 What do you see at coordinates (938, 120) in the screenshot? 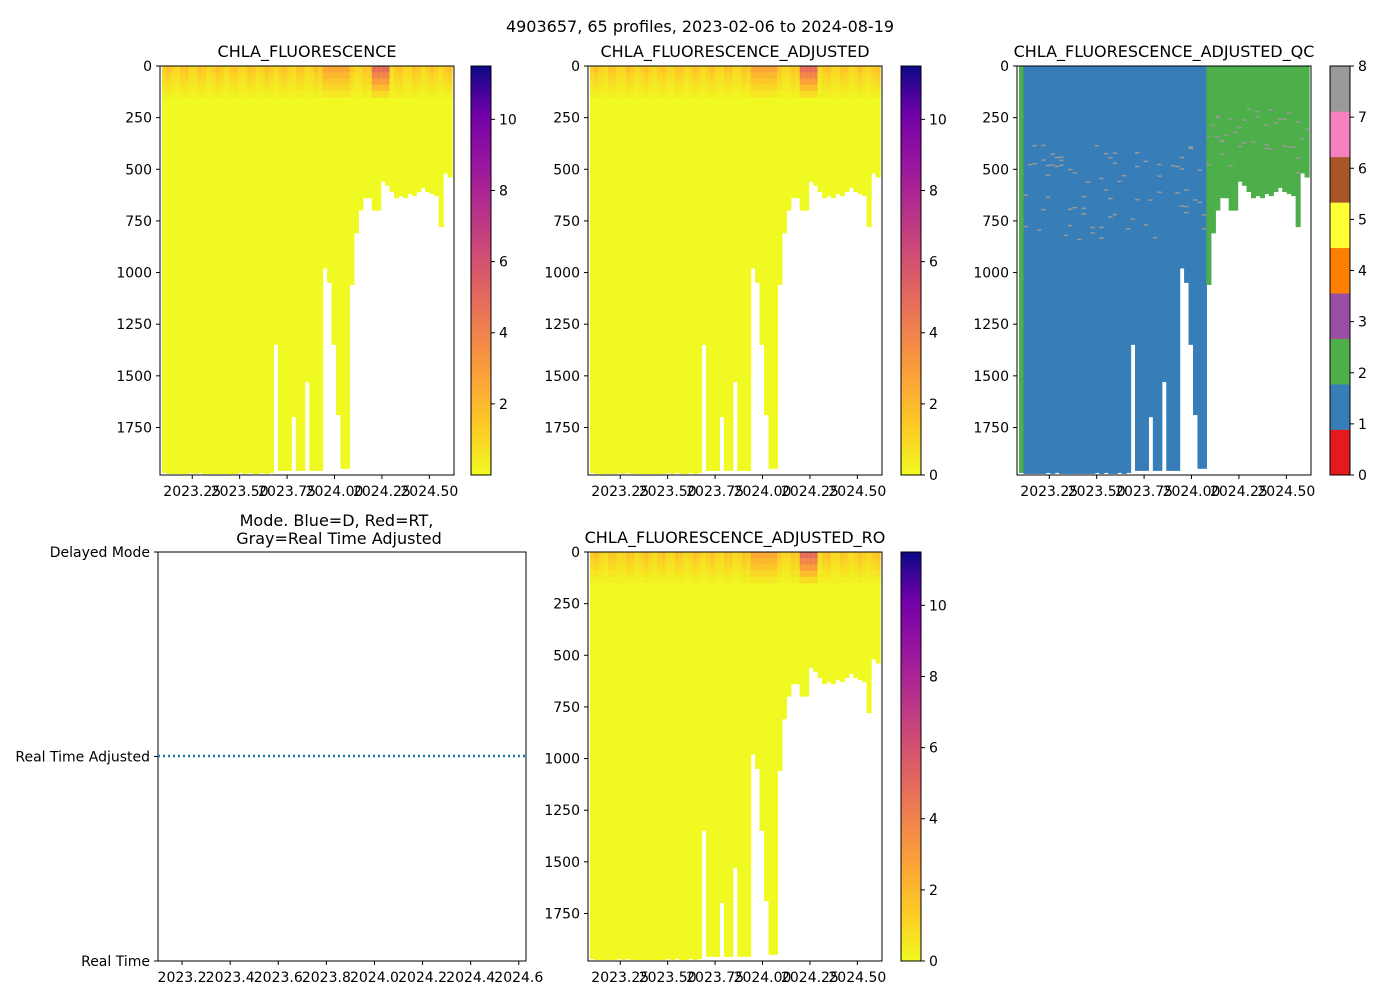
I see `colorbar-tick-label: 10` at bounding box center [938, 120].